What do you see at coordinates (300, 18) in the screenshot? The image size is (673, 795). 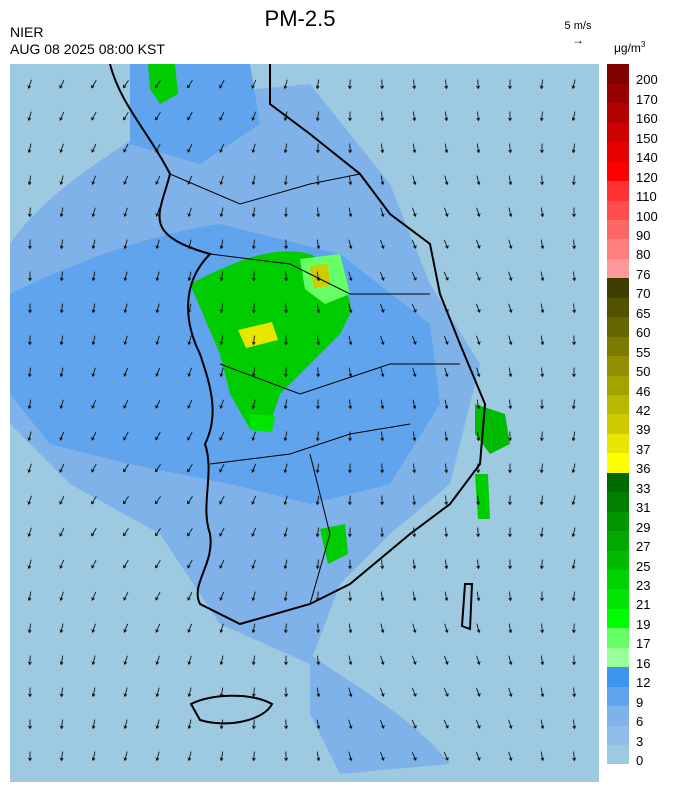 I see `map-title: PM-2.5` at bounding box center [300, 18].